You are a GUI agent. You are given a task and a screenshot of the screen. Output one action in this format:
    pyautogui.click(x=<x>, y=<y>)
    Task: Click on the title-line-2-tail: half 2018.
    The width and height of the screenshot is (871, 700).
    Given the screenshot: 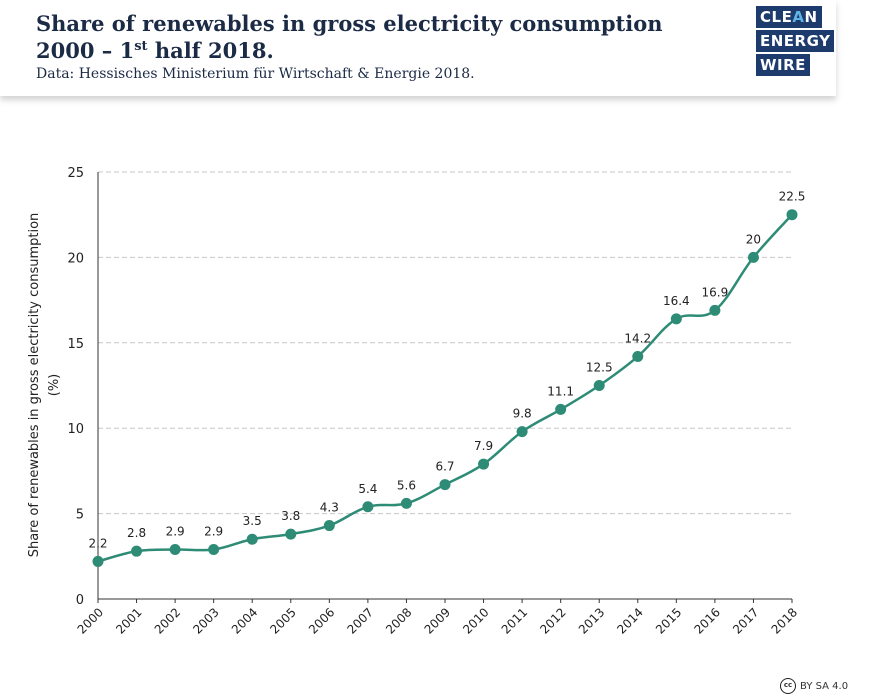 What is the action you would take?
    pyautogui.click(x=210, y=50)
    